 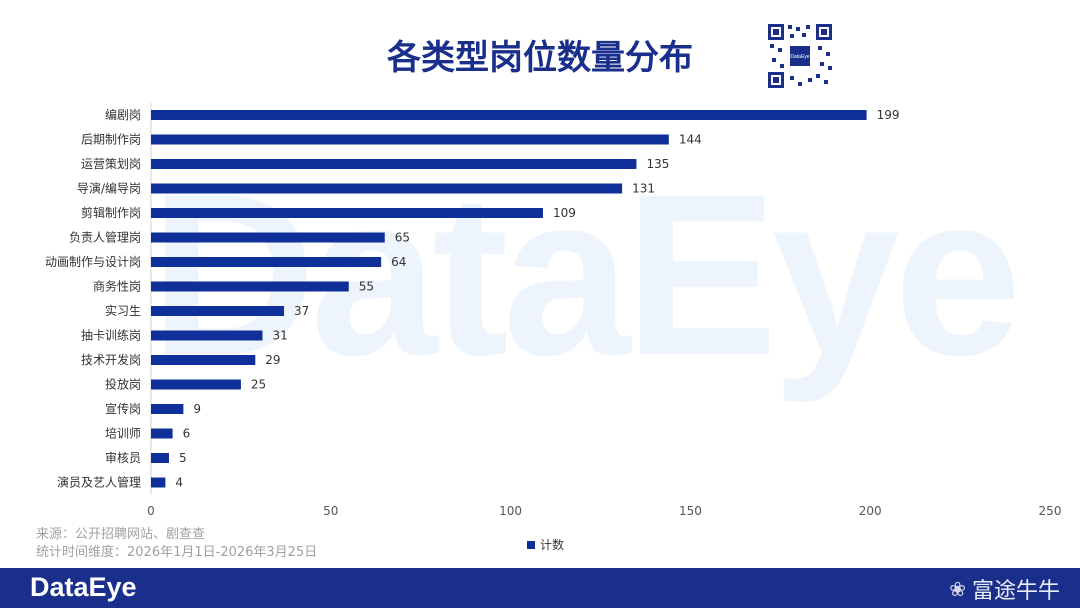 I want to click on category-label: 动画制作与设计岗, so click(x=93, y=262).